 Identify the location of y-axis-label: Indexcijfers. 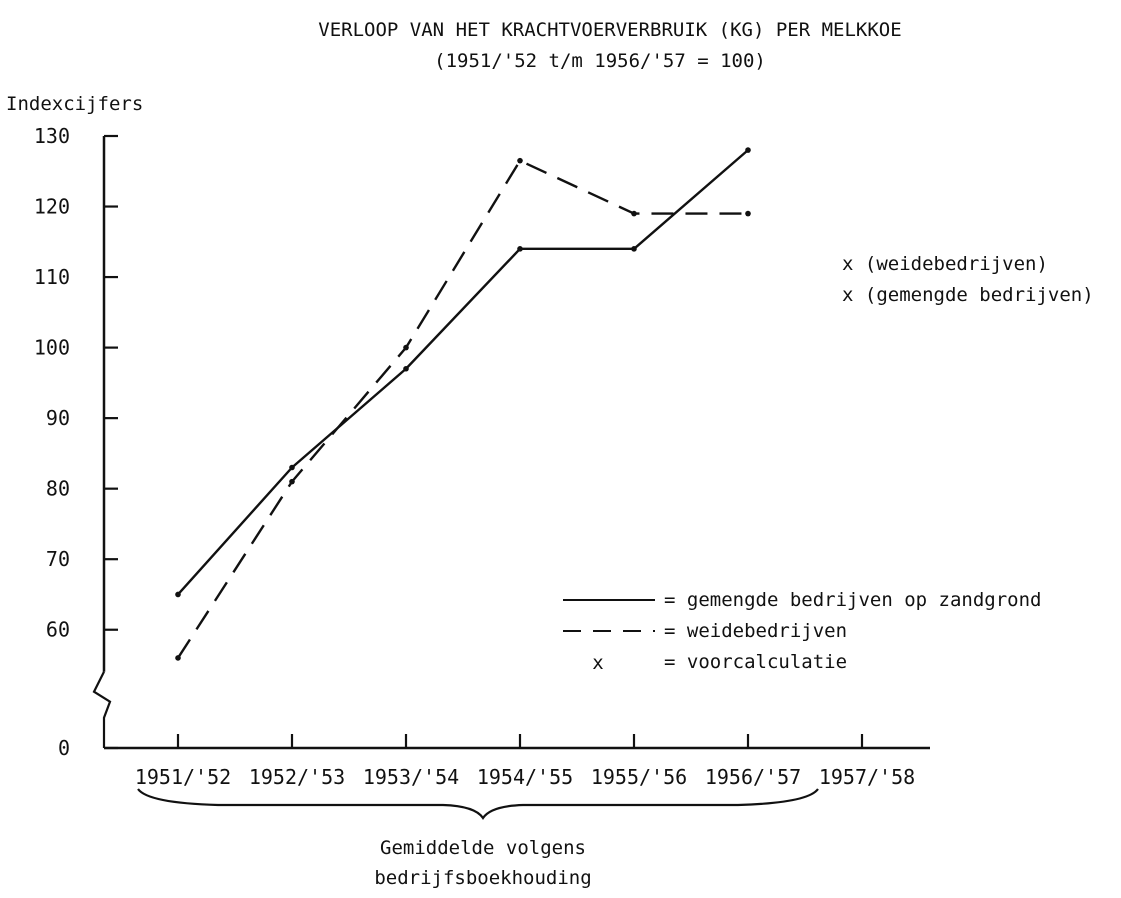
(74, 104).